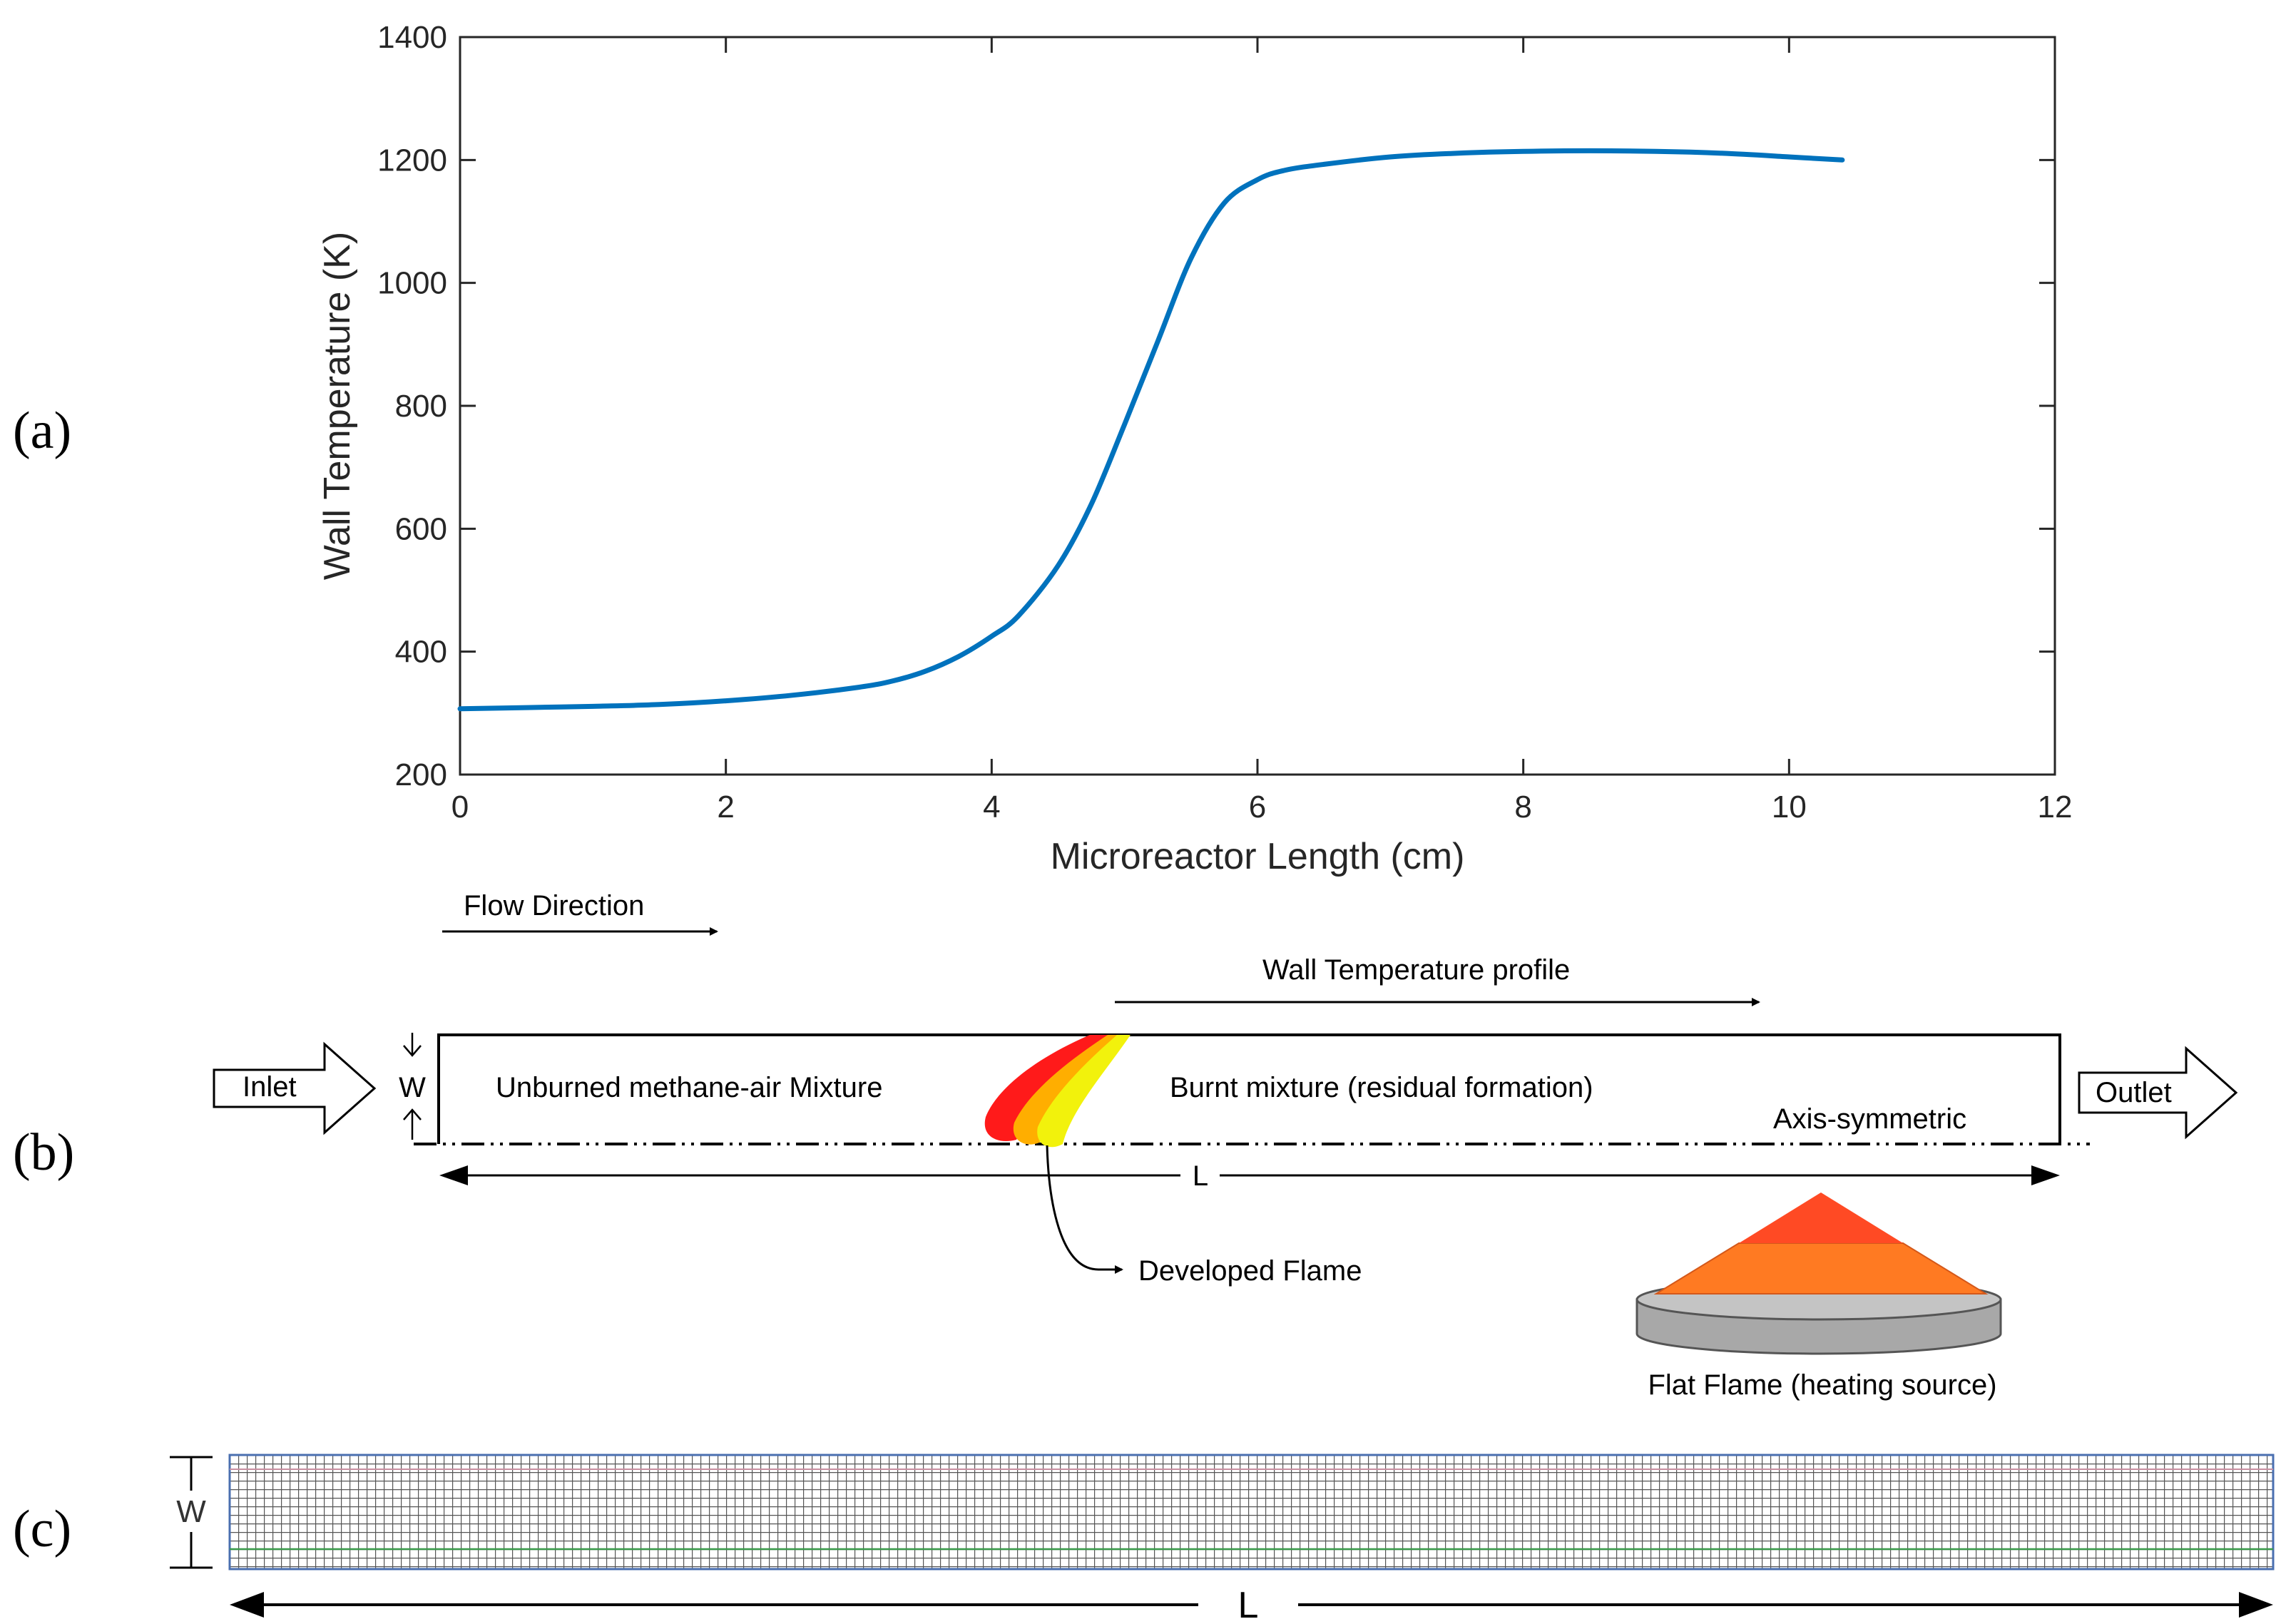  I want to click on mesh-length-label: L, so click(1248, 1604).